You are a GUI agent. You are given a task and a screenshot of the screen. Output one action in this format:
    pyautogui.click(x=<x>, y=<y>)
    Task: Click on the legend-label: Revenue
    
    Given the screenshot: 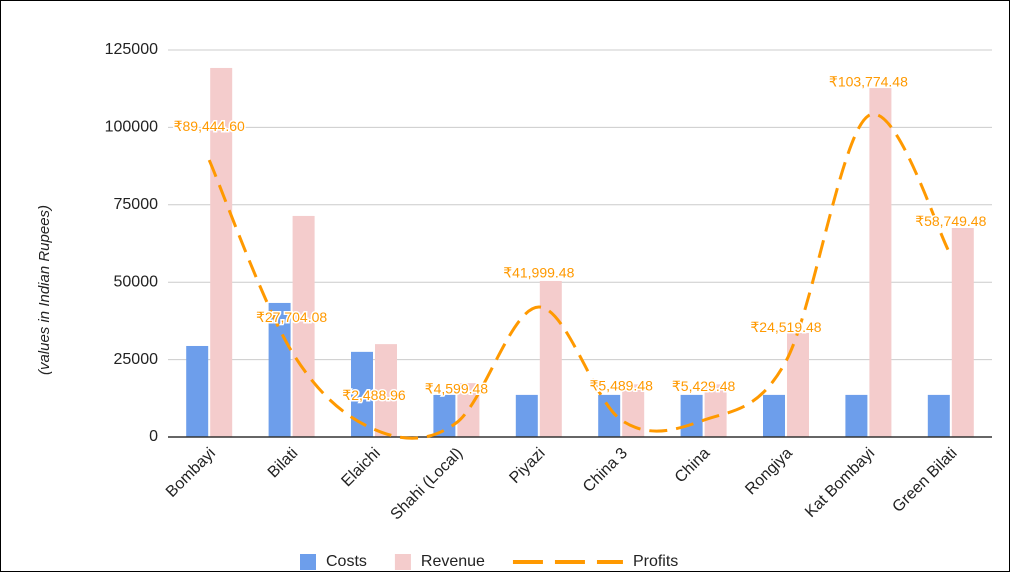 What is the action you would take?
    pyautogui.click(x=453, y=561)
    